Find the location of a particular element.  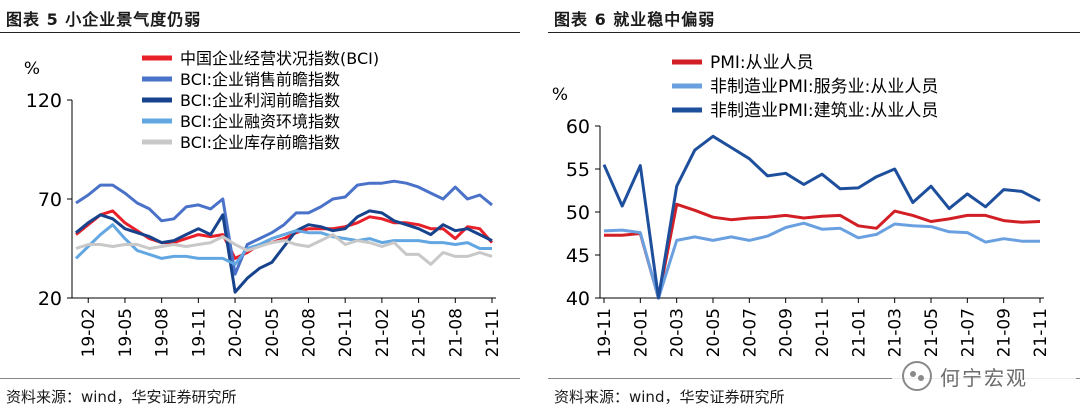

x-tick-label: 20-03 is located at coordinates (678, 332).